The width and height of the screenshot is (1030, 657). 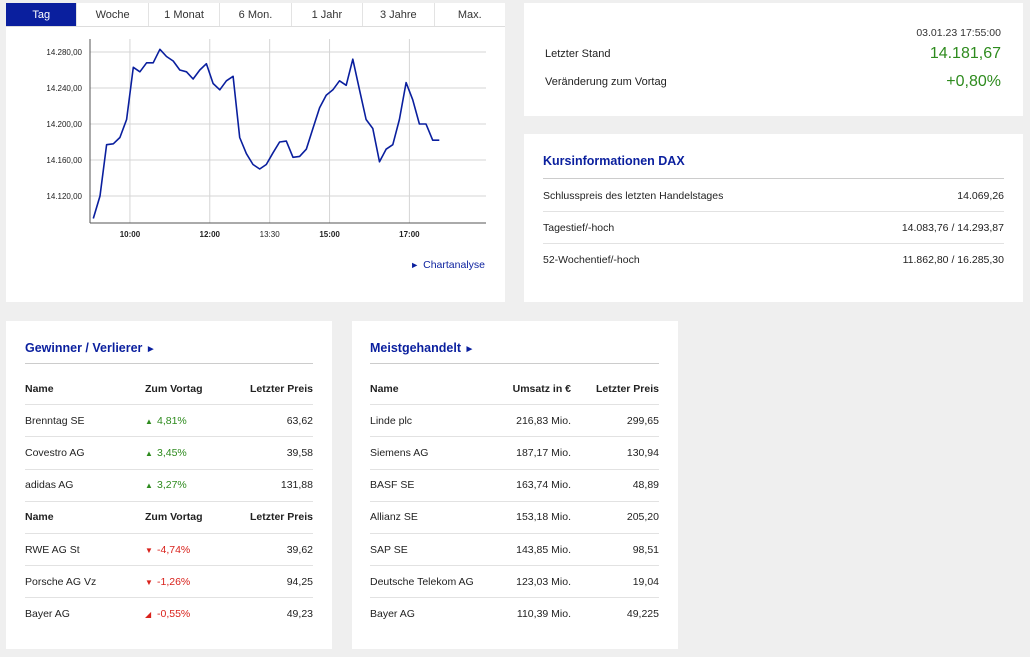 I want to click on change-value: +0,80%, so click(x=973, y=81).